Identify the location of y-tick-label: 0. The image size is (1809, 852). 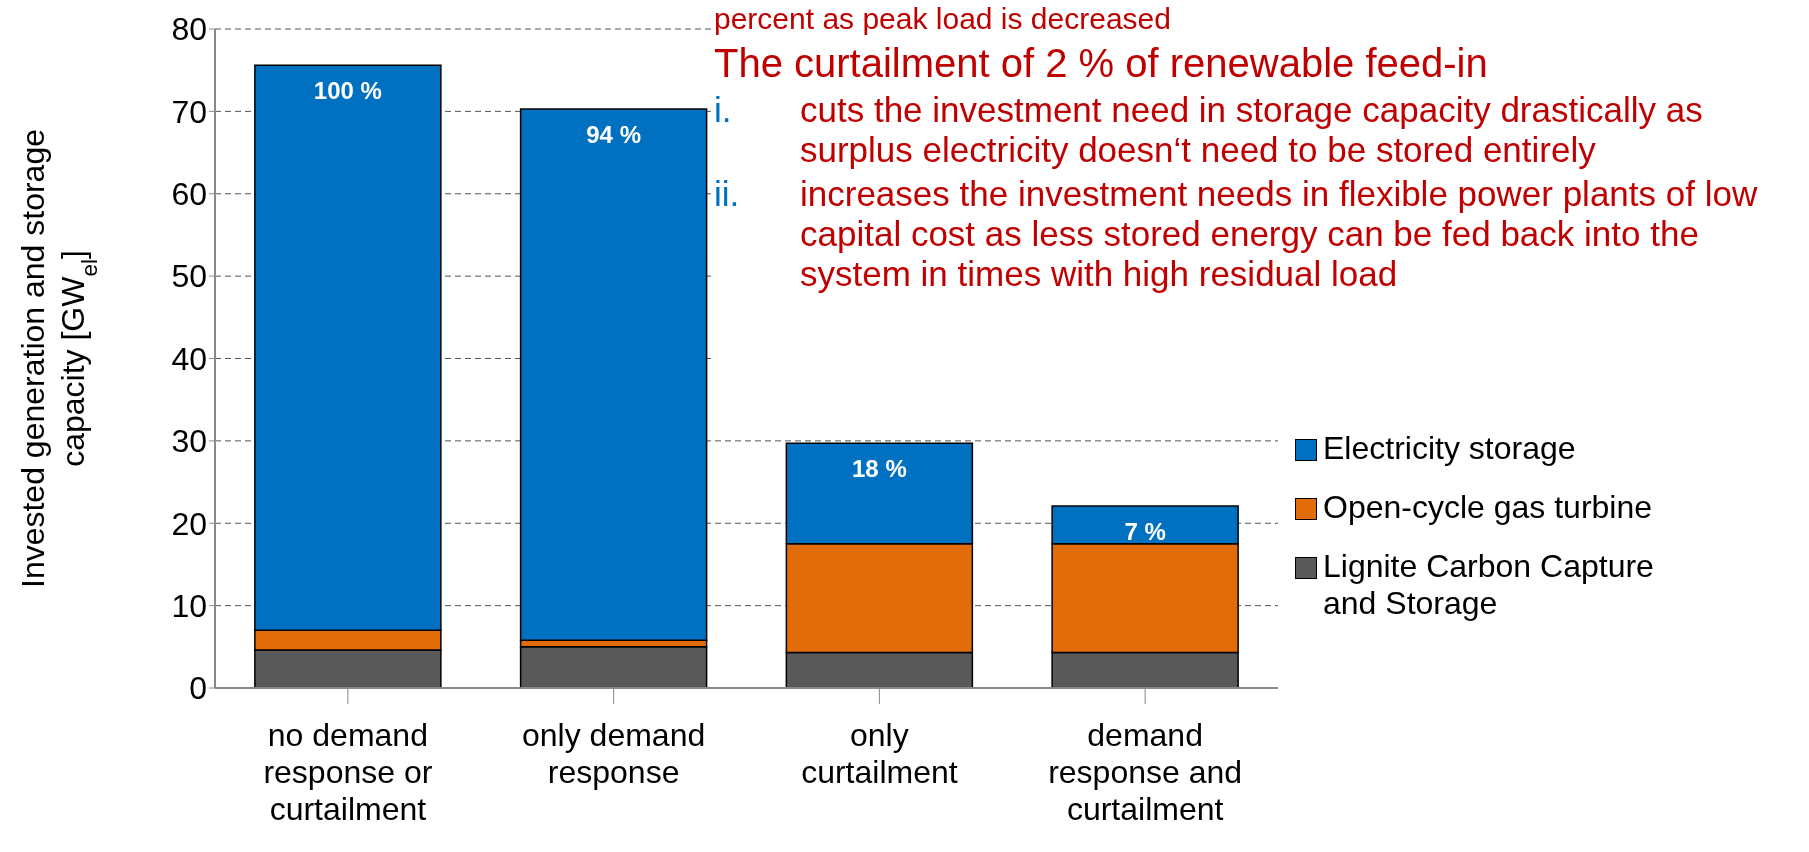
(198, 688).